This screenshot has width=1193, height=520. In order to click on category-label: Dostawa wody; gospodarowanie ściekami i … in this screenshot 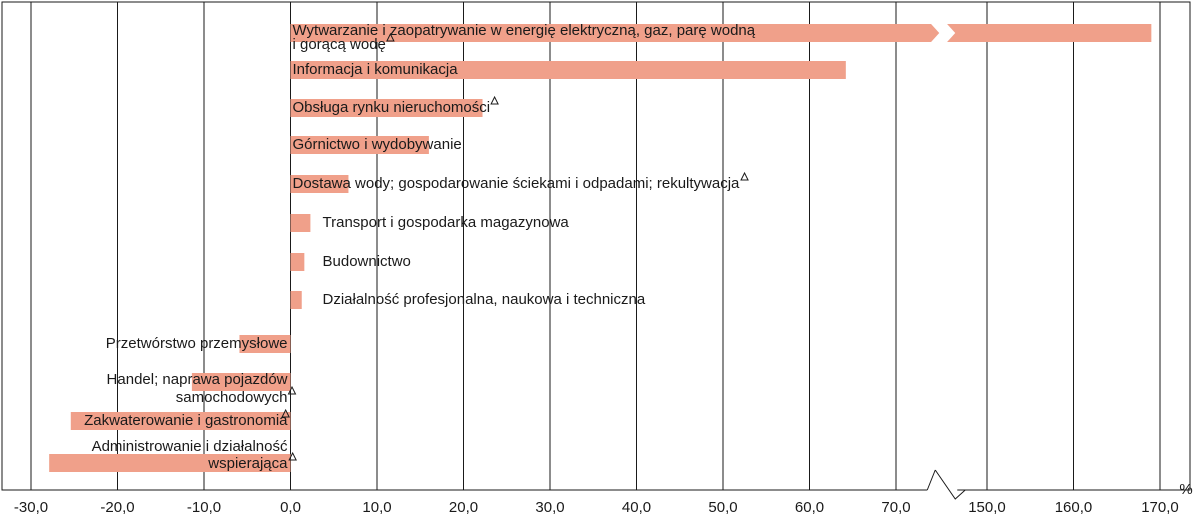, I will do `click(517, 183)`.